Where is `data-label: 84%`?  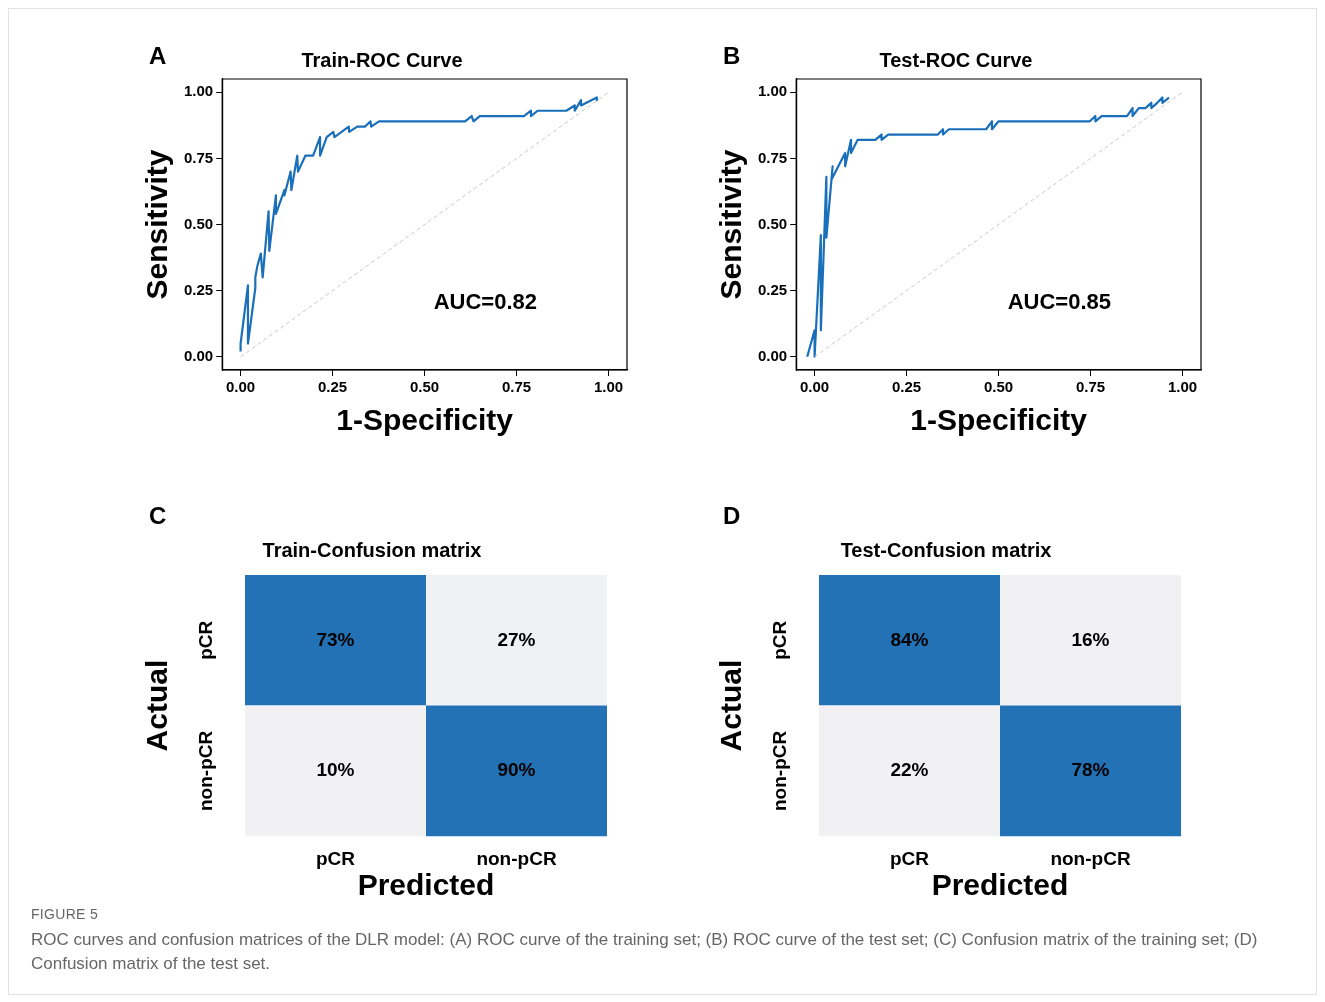
data-label: 84% is located at coordinates (909, 639).